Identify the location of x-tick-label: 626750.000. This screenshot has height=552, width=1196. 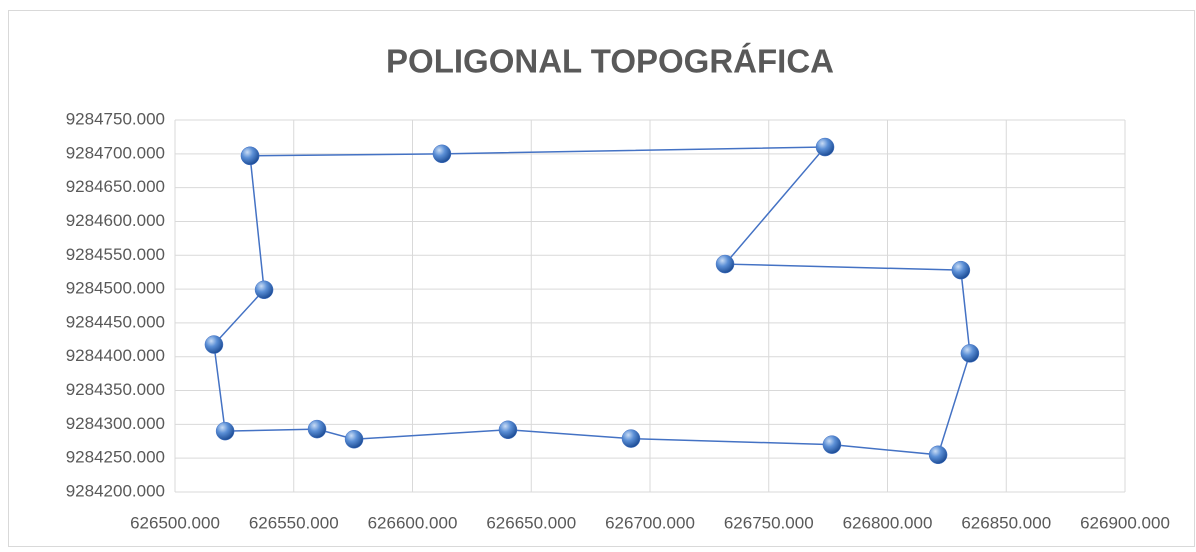
(769, 522).